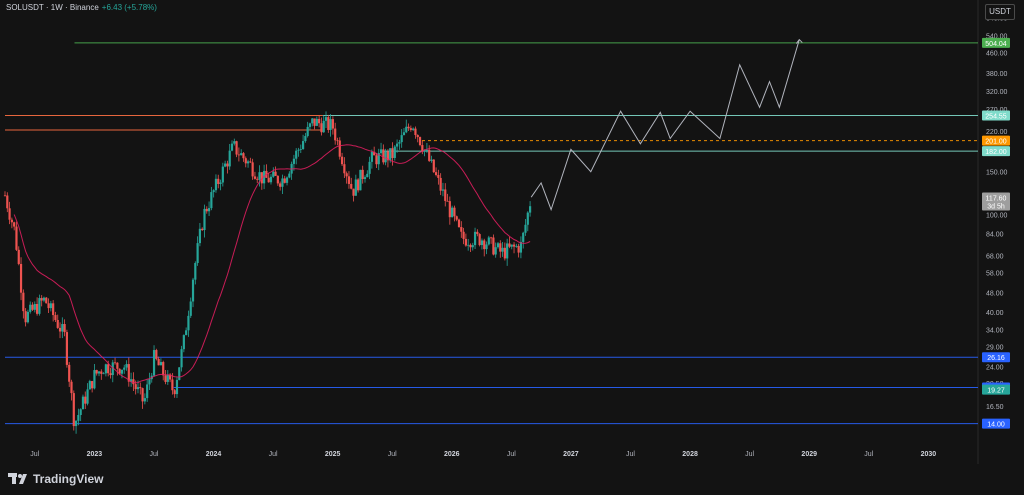  Describe the element at coordinates (512, 479) in the screenshot. I see `footer-bar` at that location.